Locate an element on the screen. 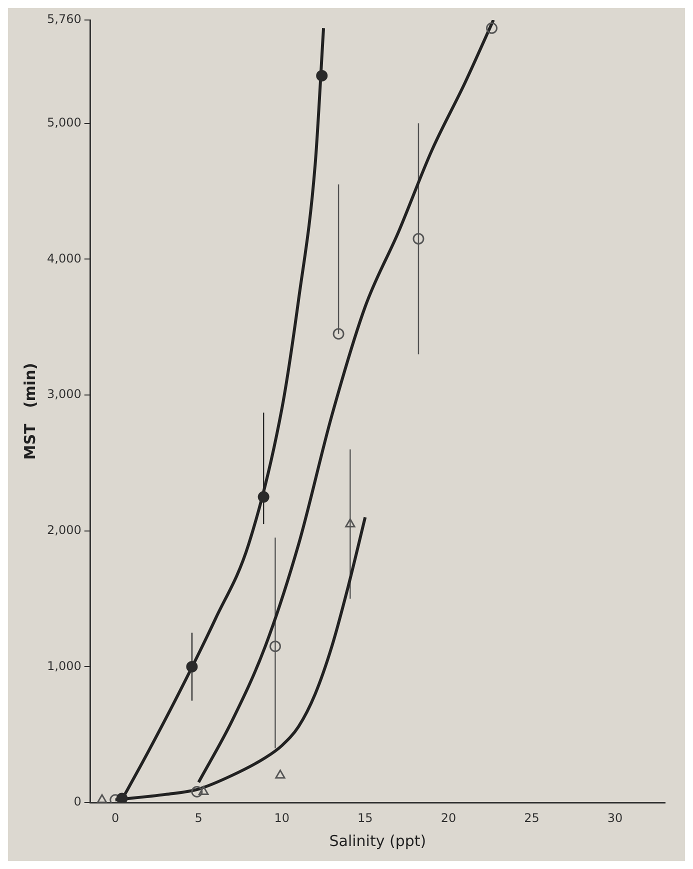  y-tick-label: 5,000 is located at coordinates (64, 122).